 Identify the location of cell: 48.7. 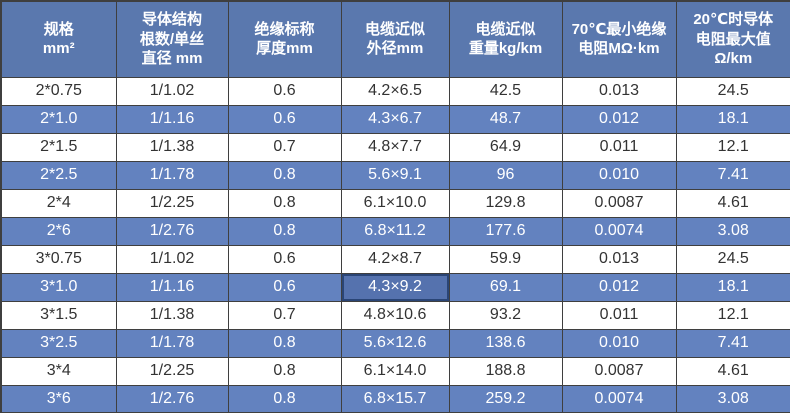
(505, 119).